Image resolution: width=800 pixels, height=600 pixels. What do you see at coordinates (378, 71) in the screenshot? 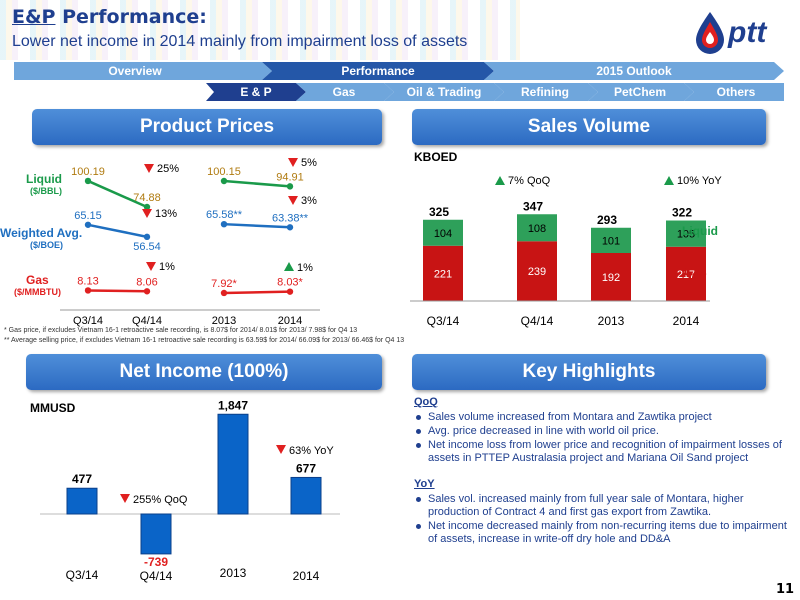
I see `nav-tab-performance: Performance` at bounding box center [378, 71].